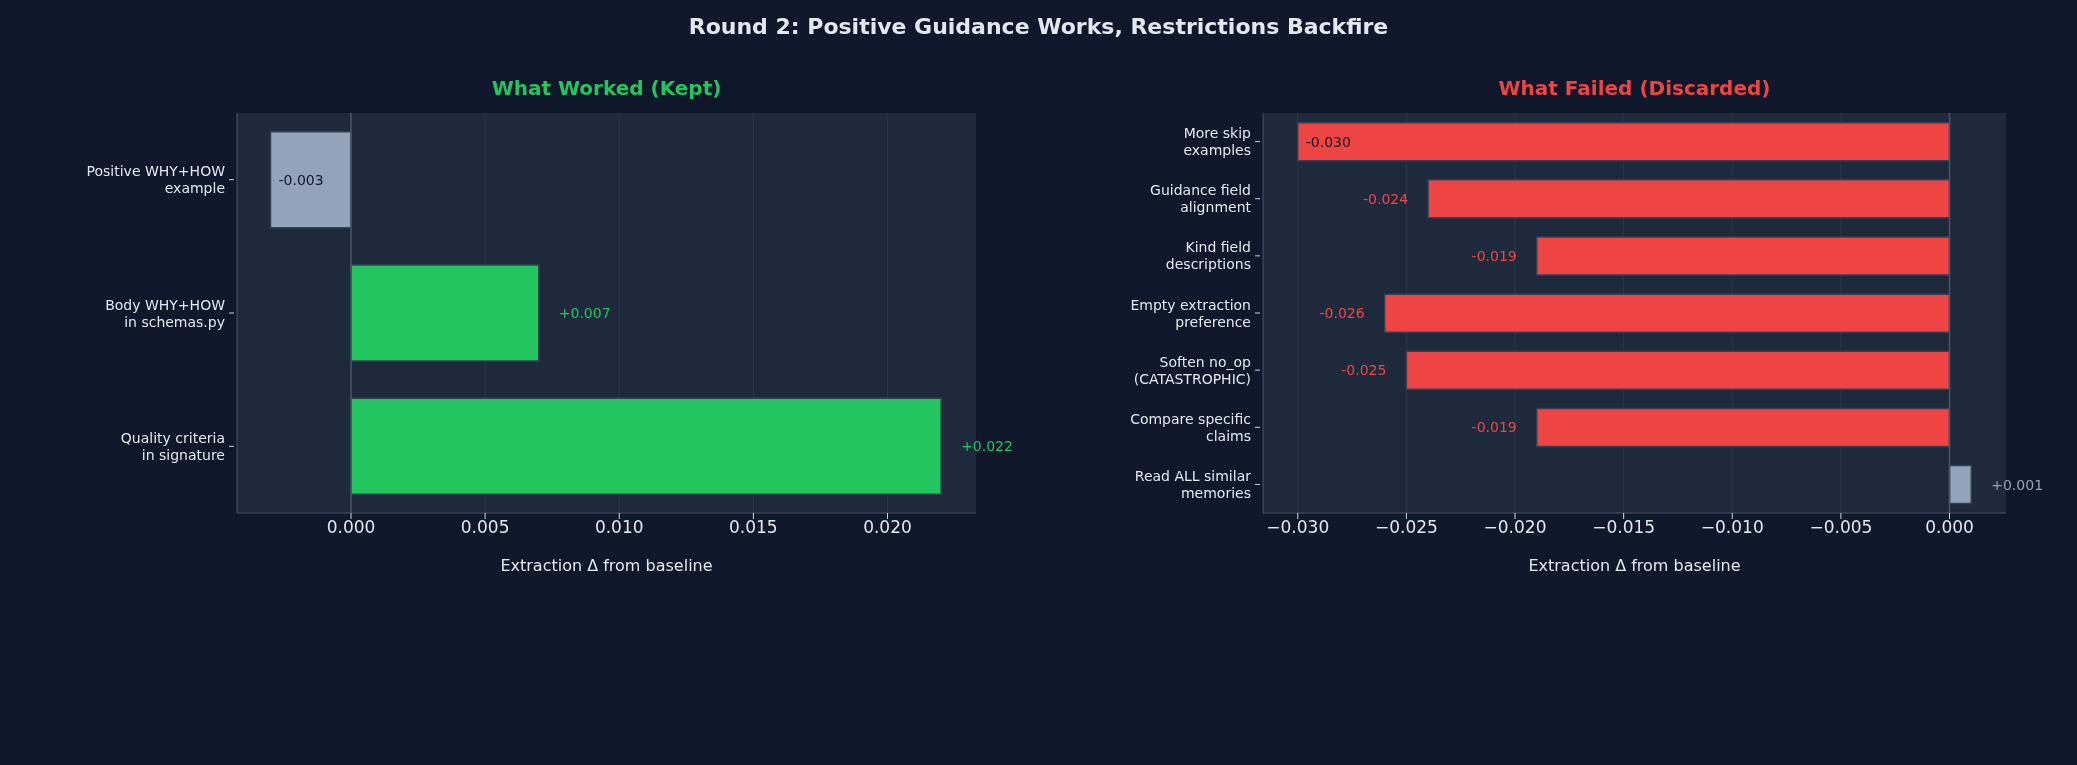  I want to click on y-tick-label: Kind field descriptions, so click(1208, 256).